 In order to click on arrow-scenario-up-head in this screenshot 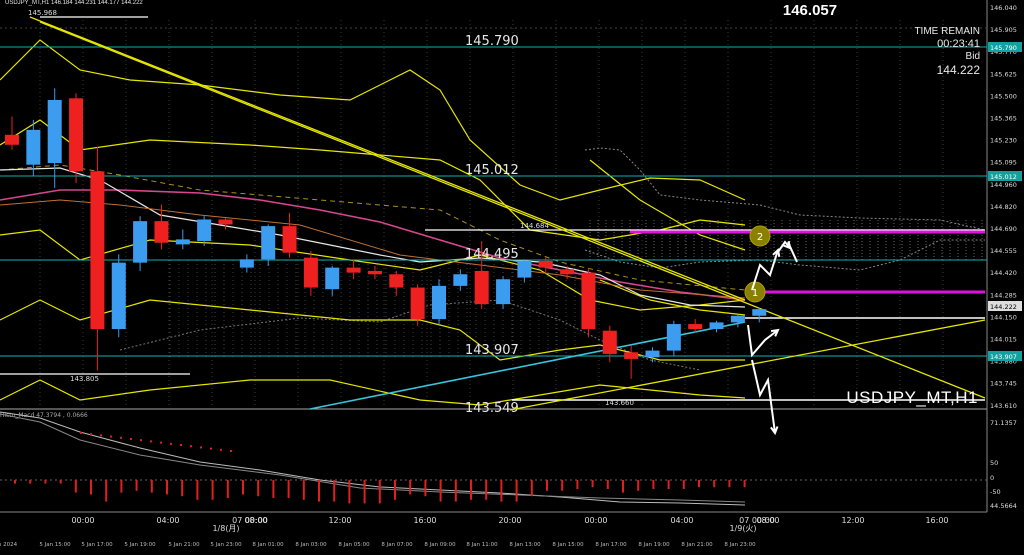, I will do `click(775, 332)`.